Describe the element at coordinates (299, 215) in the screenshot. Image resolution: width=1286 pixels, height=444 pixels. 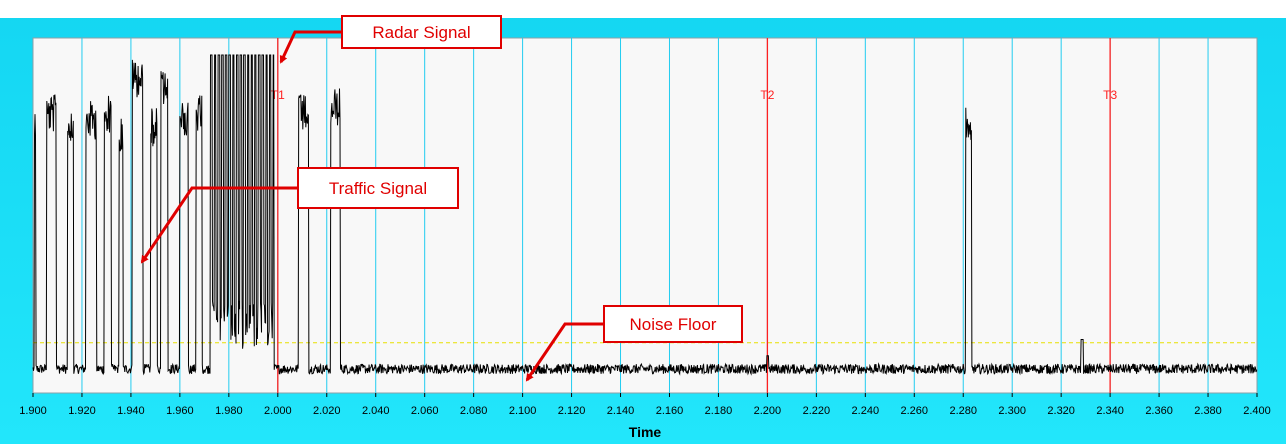
I see `annotation-callout: Traffic Signal` at that location.